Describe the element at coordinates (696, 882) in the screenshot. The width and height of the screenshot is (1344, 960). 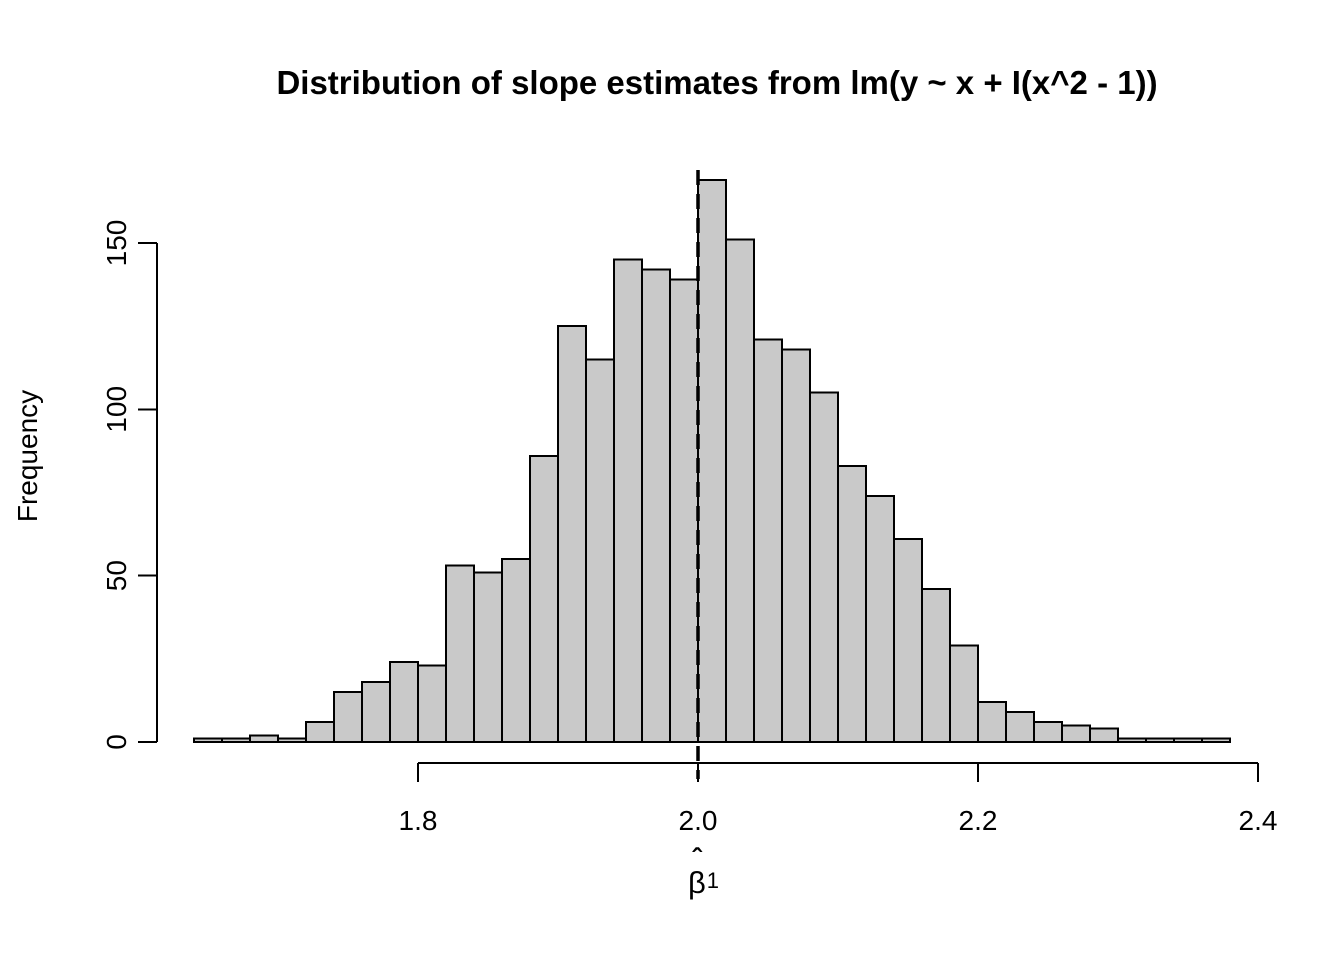
I see `beta-glyph: β` at that location.